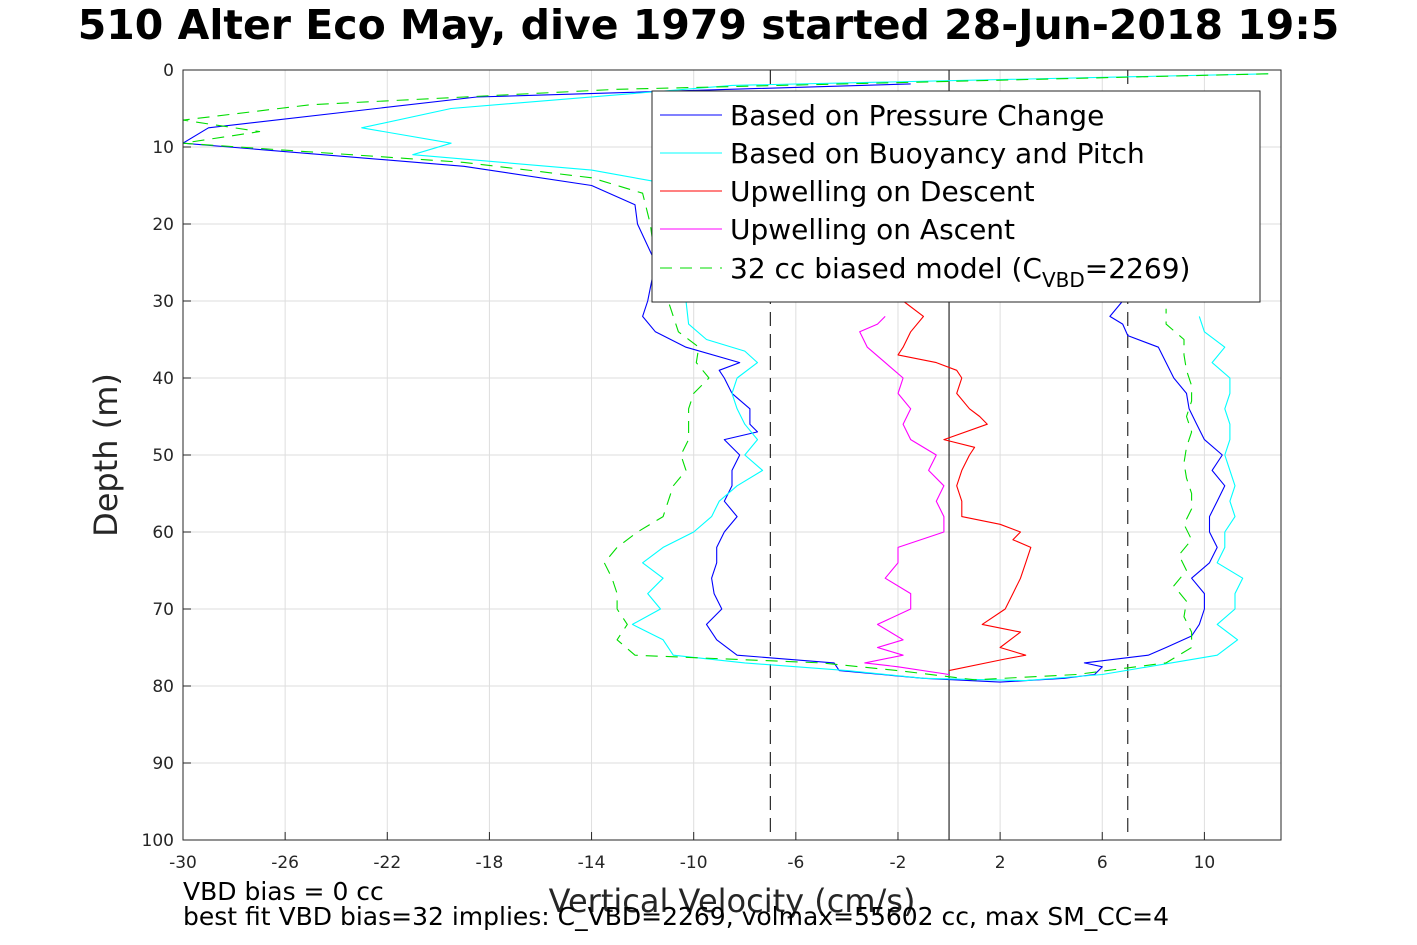  What do you see at coordinates (285, 863) in the screenshot?
I see `x-tick-label: -26` at bounding box center [285, 863].